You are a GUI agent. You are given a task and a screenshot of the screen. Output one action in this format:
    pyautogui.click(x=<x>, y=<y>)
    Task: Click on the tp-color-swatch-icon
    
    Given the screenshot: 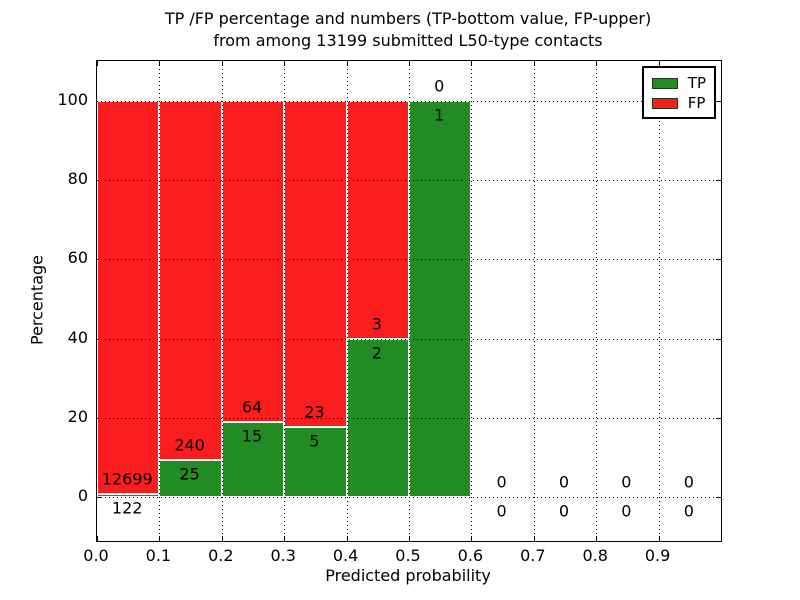 What is the action you would take?
    pyautogui.click(x=664, y=83)
    